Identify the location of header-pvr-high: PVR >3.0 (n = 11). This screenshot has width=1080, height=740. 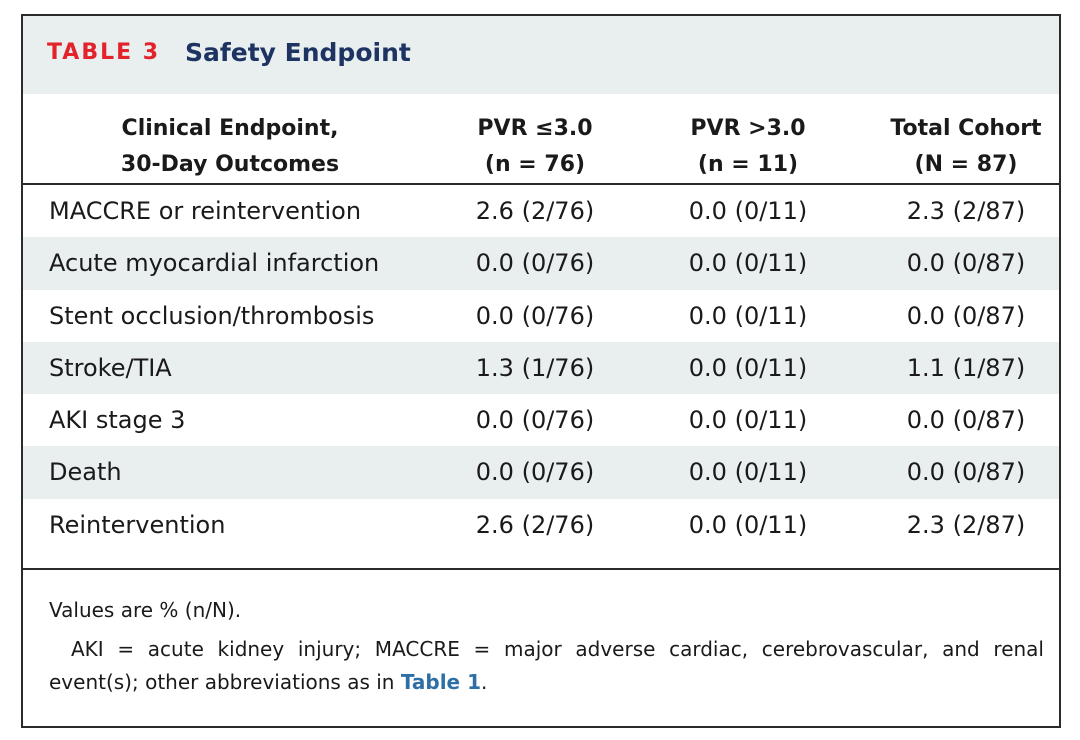
(748, 146).